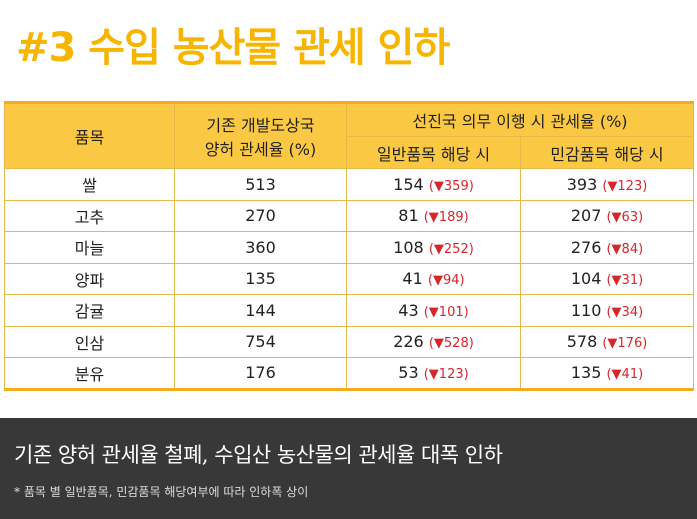 The height and width of the screenshot is (519, 697). I want to click on cell-general-rate: 81 (▼189), so click(433, 215).